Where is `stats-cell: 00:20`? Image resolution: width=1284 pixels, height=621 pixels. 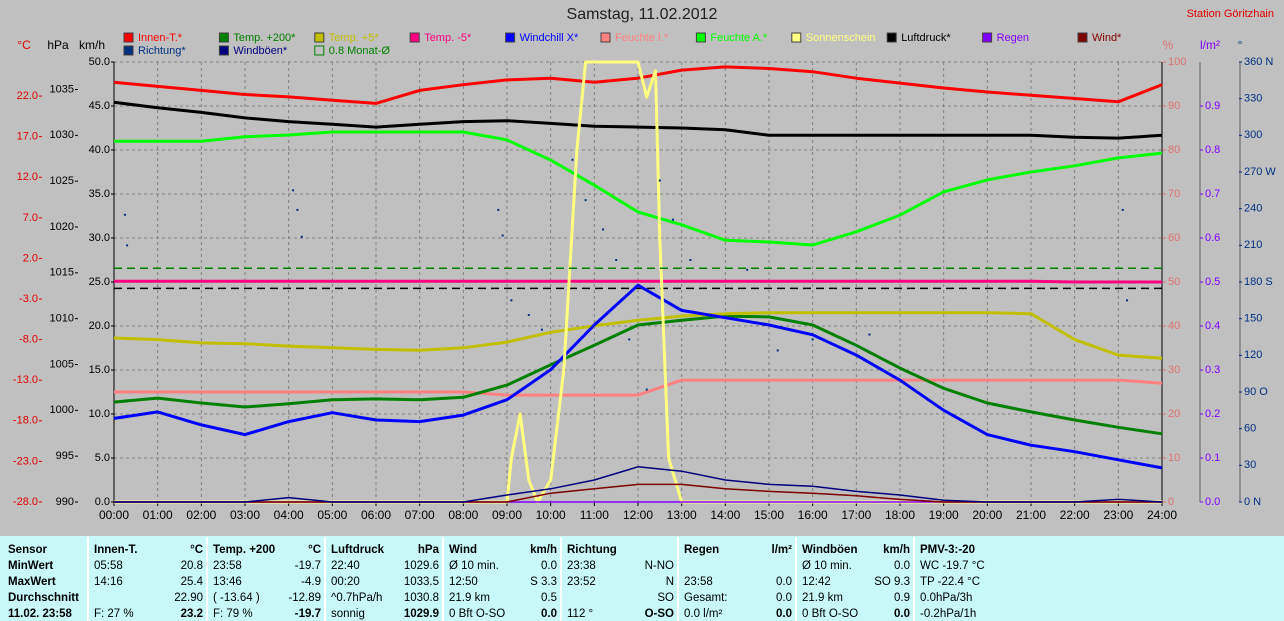 stats-cell: 00:20 is located at coordinates (345, 582).